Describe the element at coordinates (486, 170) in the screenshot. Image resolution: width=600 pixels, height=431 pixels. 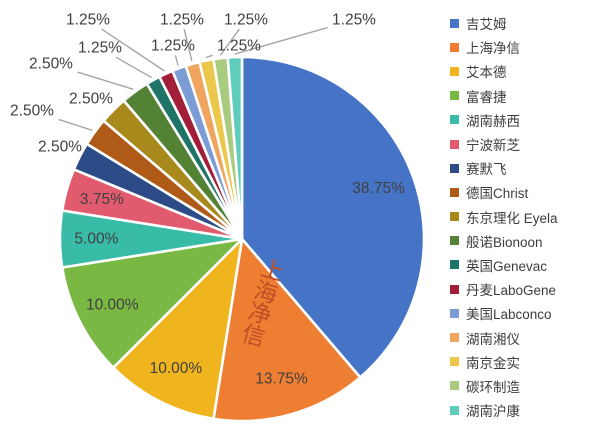
I see `legend-item-label: 赛默飞` at that location.